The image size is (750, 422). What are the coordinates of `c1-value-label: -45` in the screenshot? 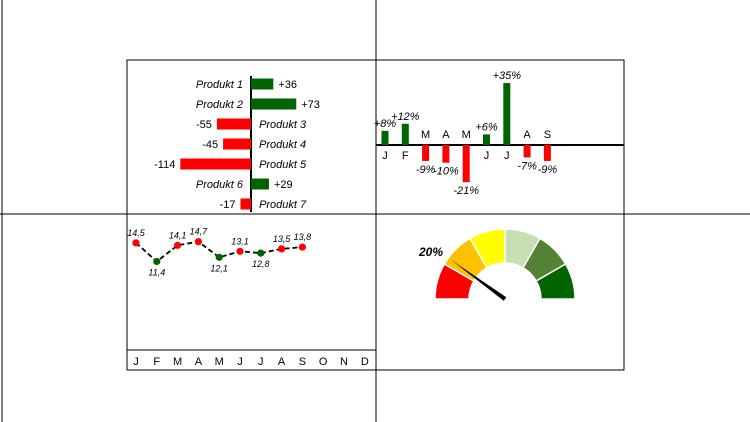 It's located at (210, 145).